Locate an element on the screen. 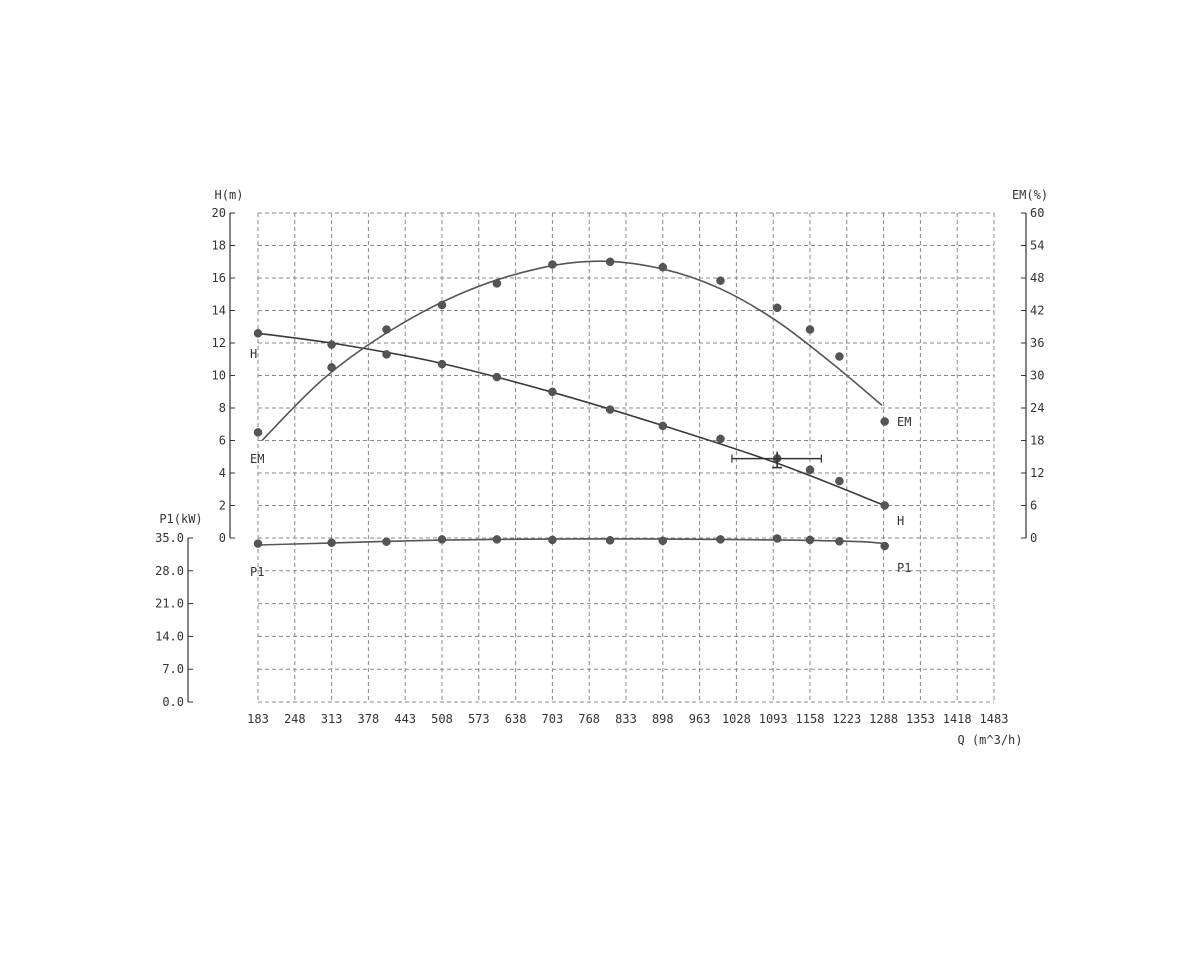 Image resolution: width=1200 pixels, height=955 pixels. em-tick-label: 48 is located at coordinates (1037, 278).